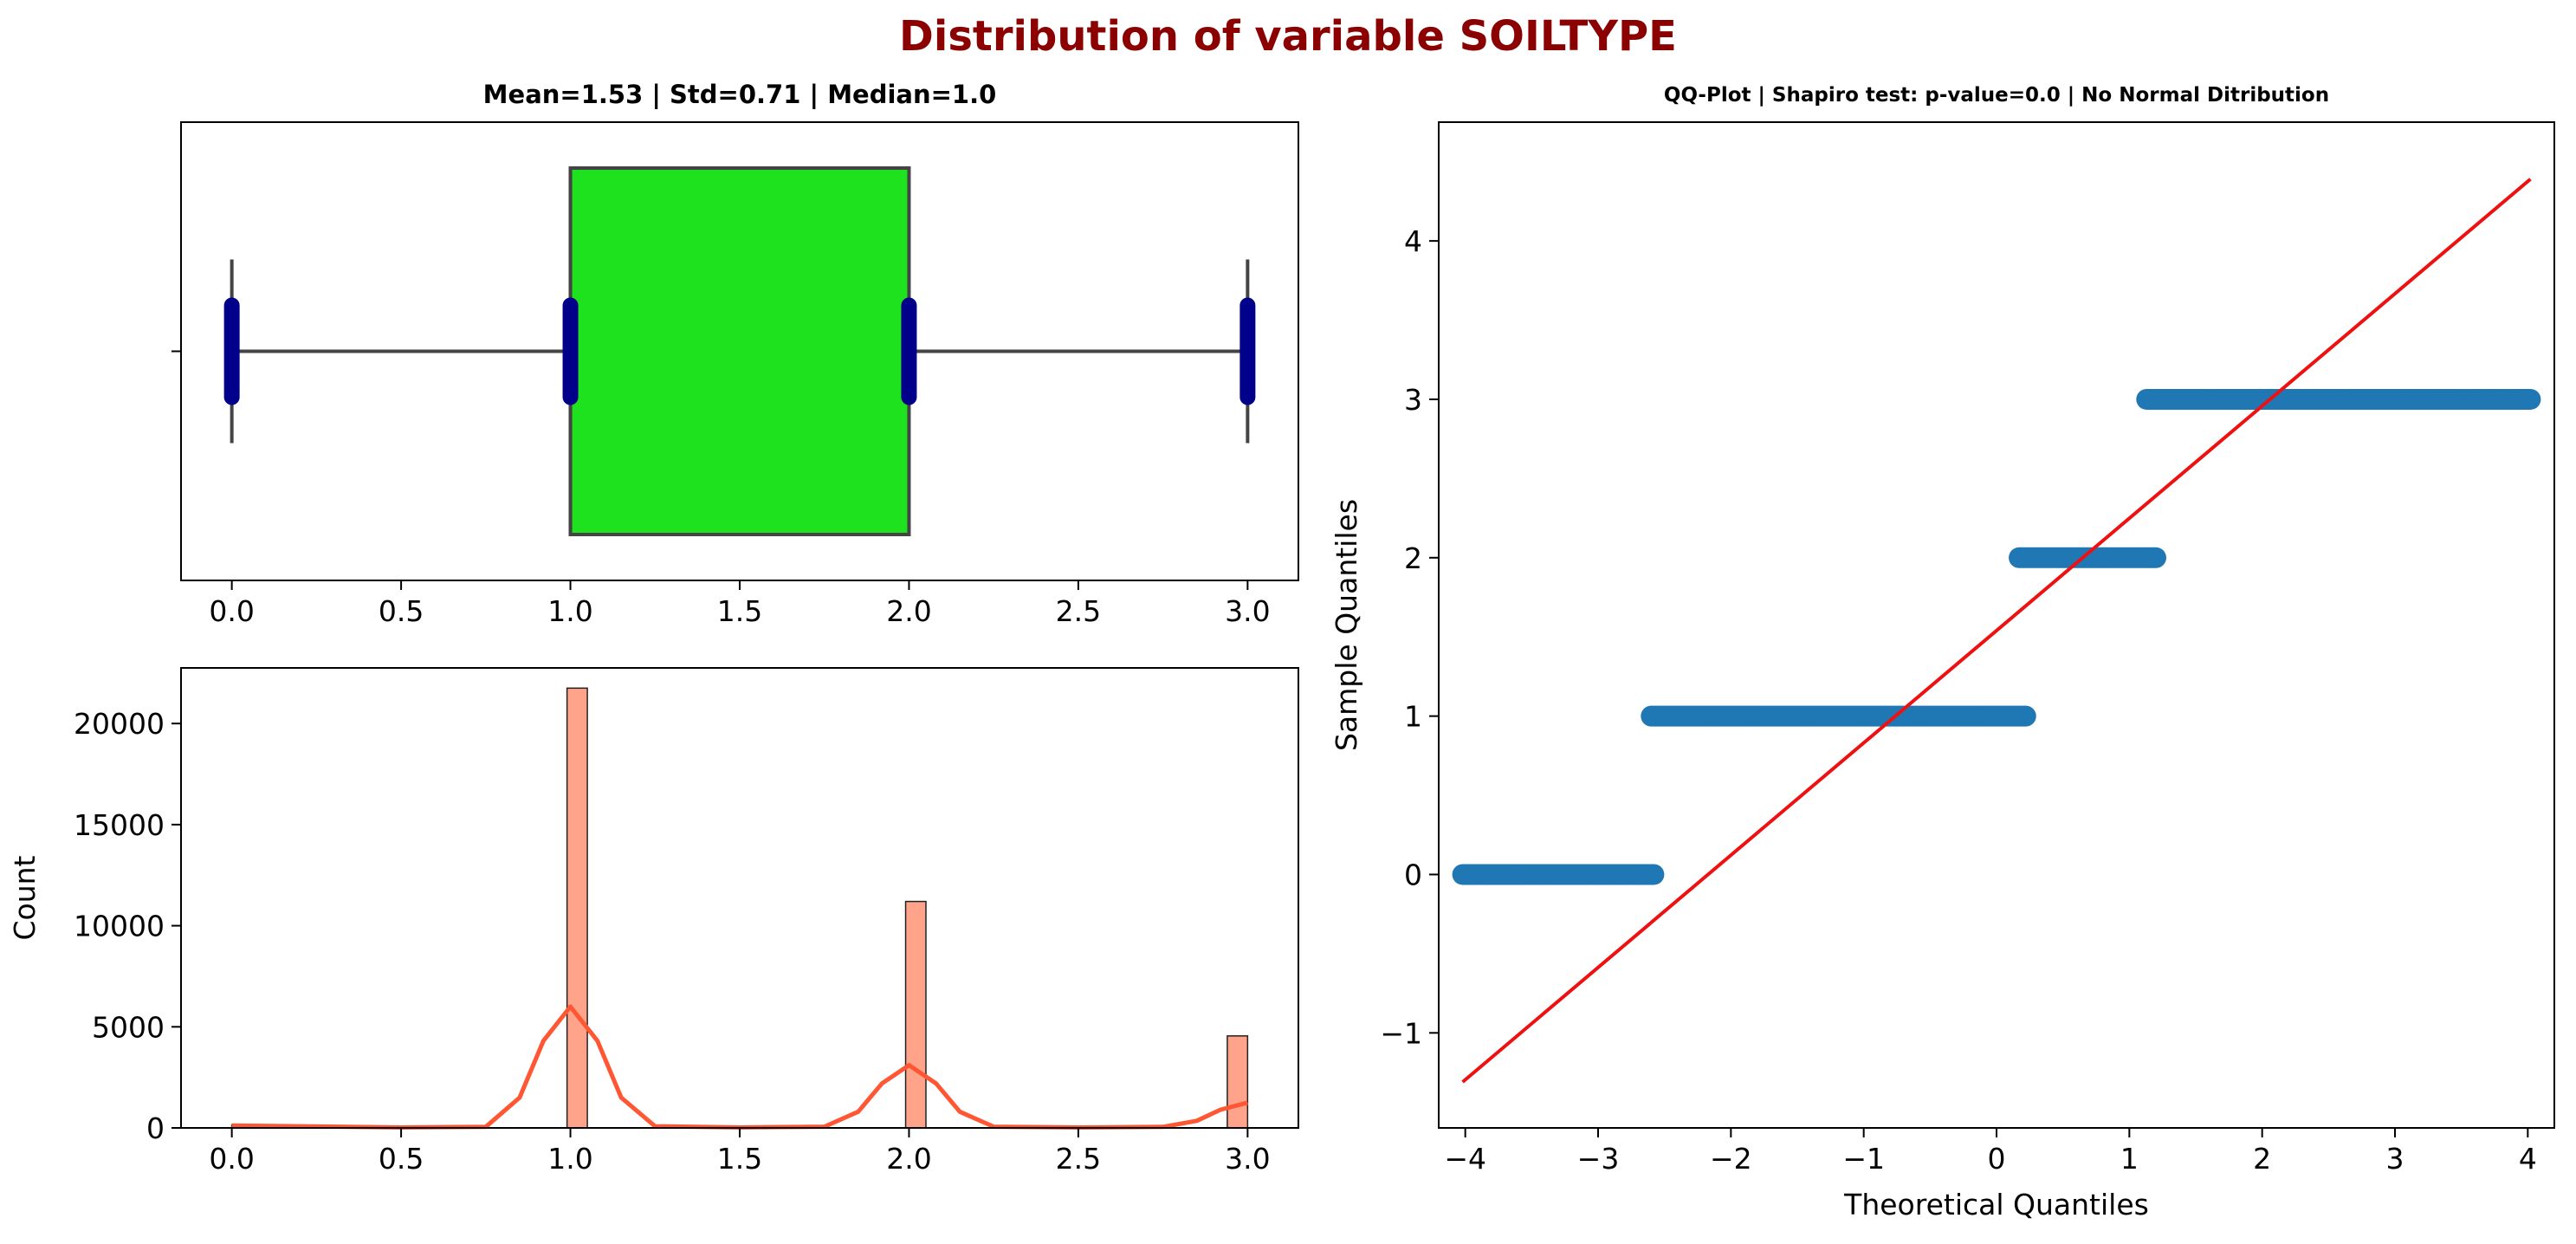 The width and height of the screenshot is (2576, 1244). Describe the element at coordinates (1465, 1159) in the screenshot. I see `qq-xtick-label: −4` at that location.